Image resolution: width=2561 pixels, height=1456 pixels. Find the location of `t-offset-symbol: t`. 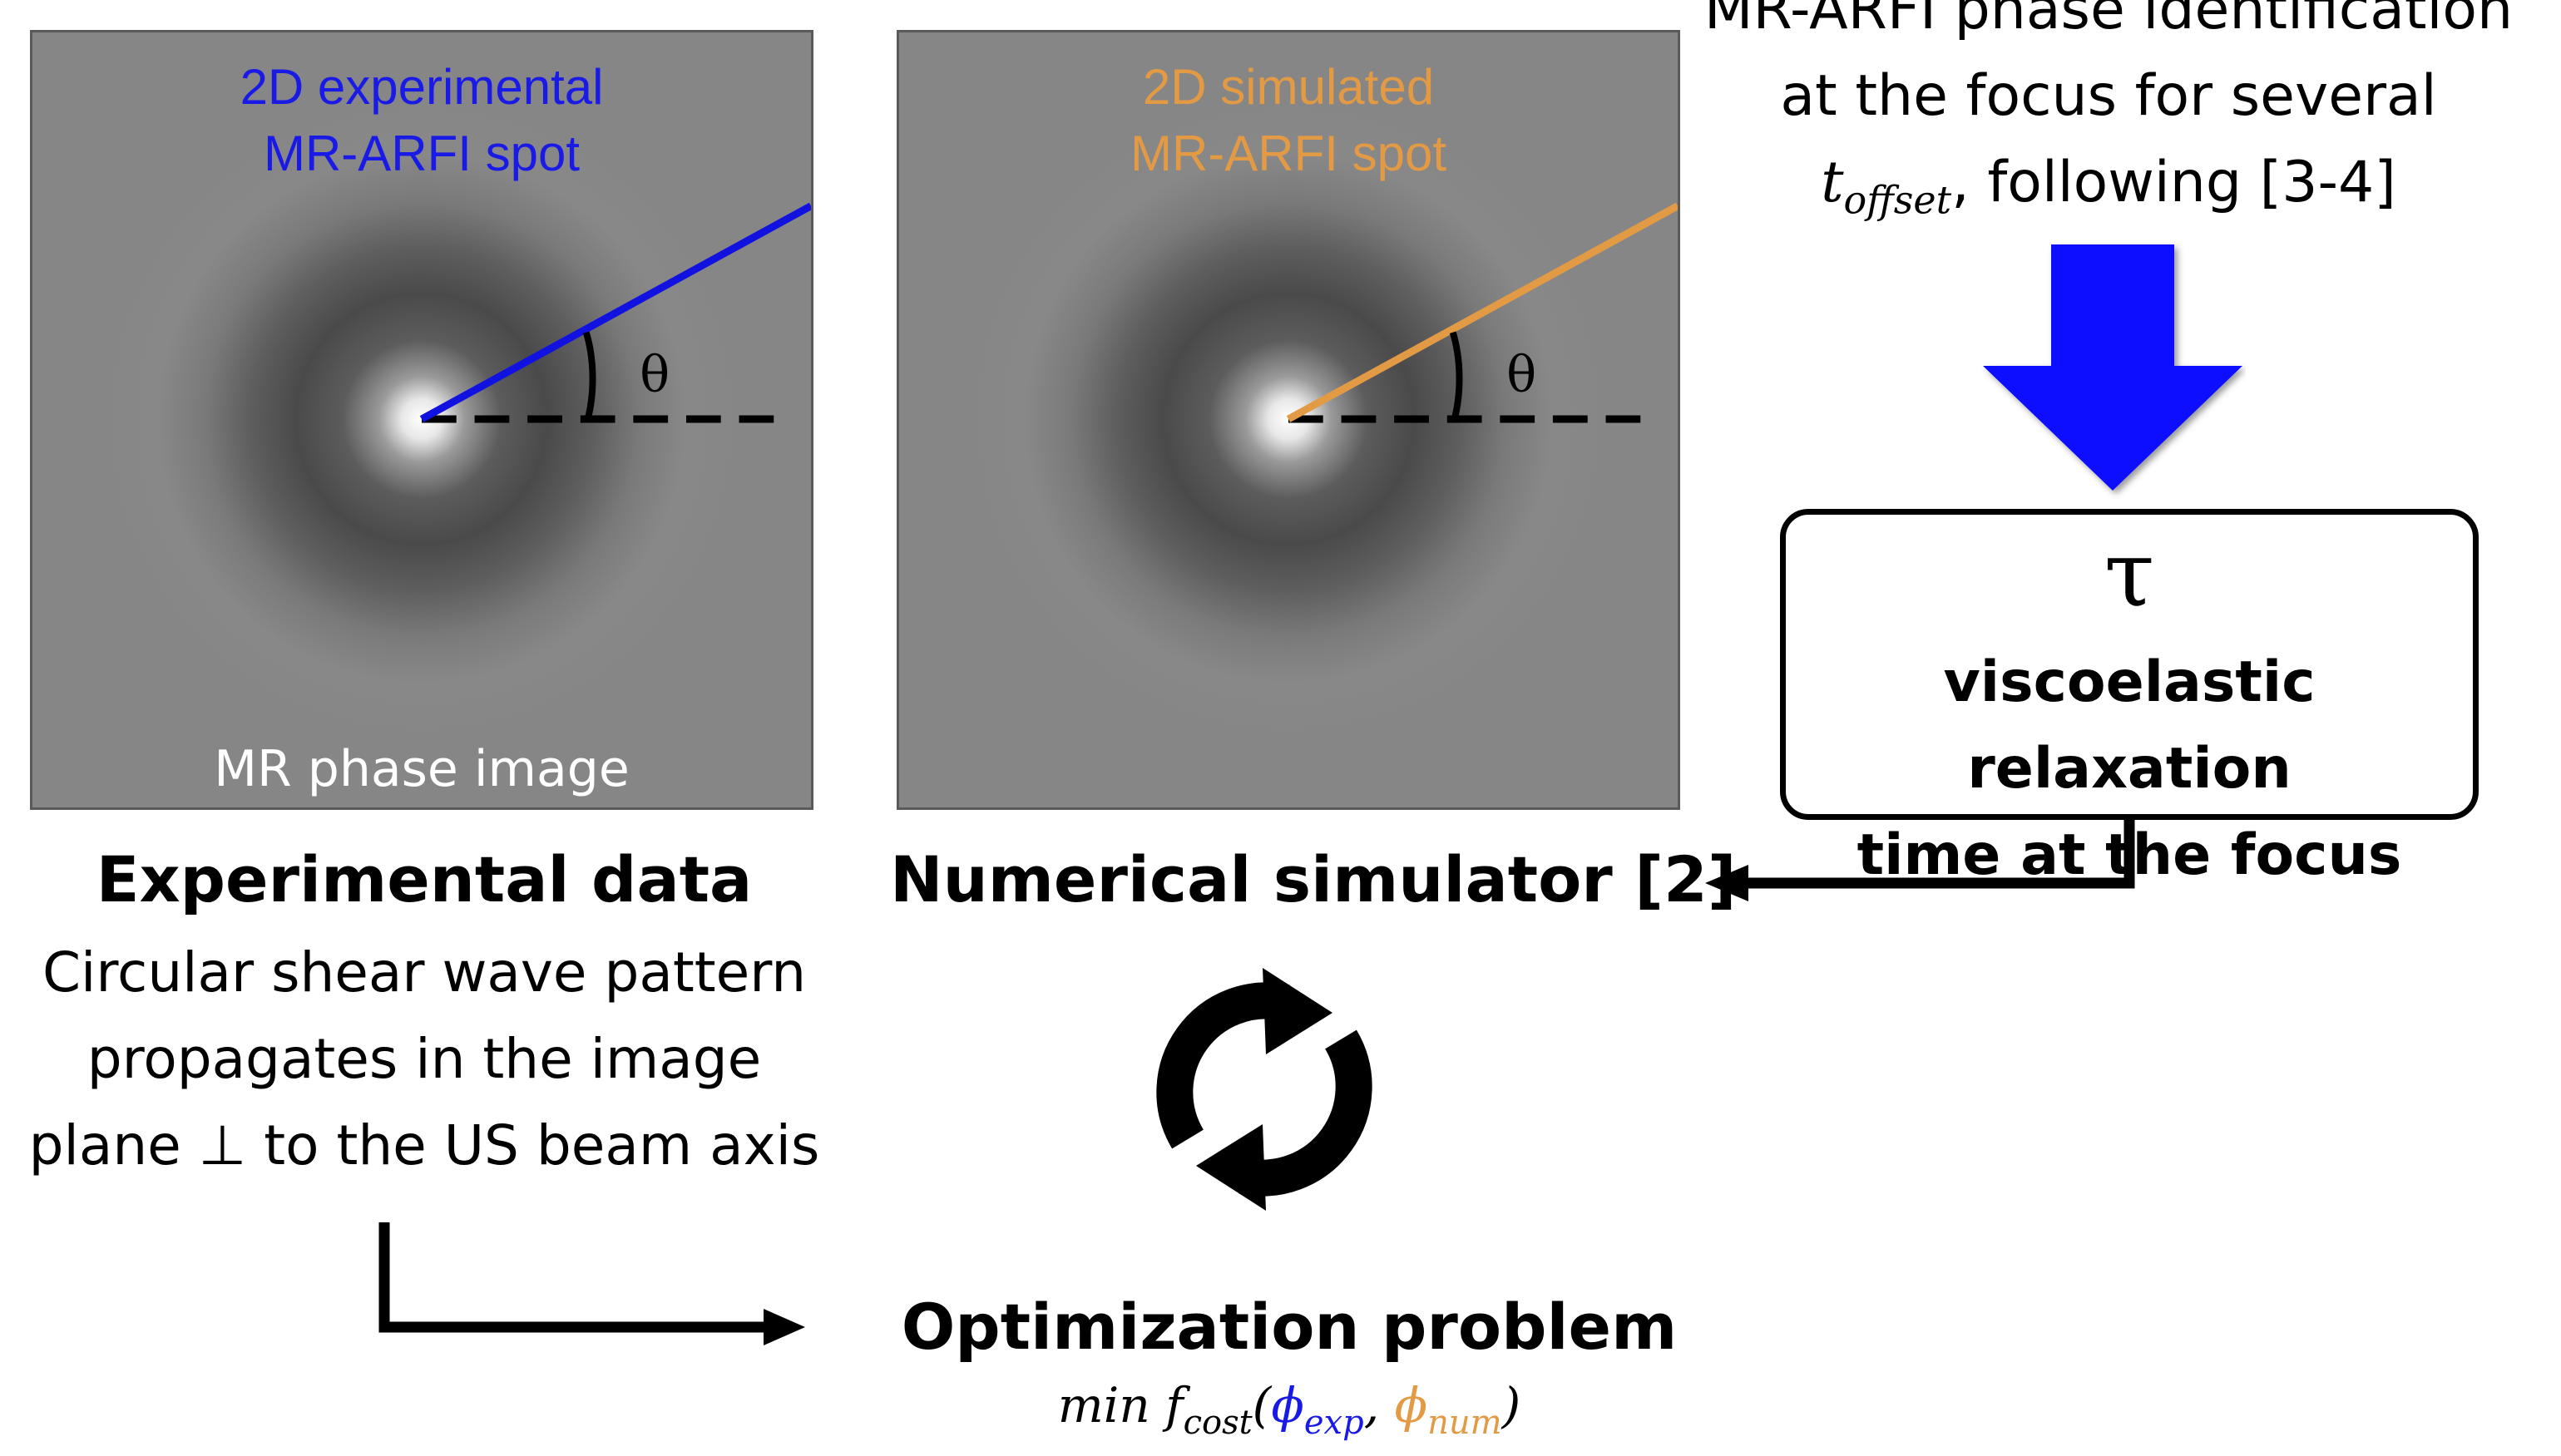

t-offset-symbol: t is located at coordinates (1833, 182).